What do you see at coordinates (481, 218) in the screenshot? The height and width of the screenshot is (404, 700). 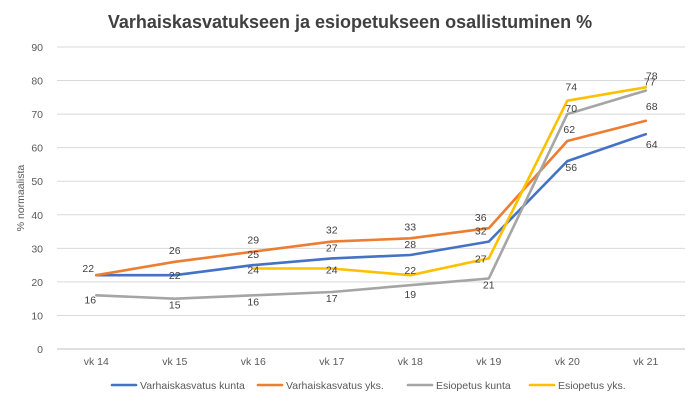 I see `data-label: 36` at bounding box center [481, 218].